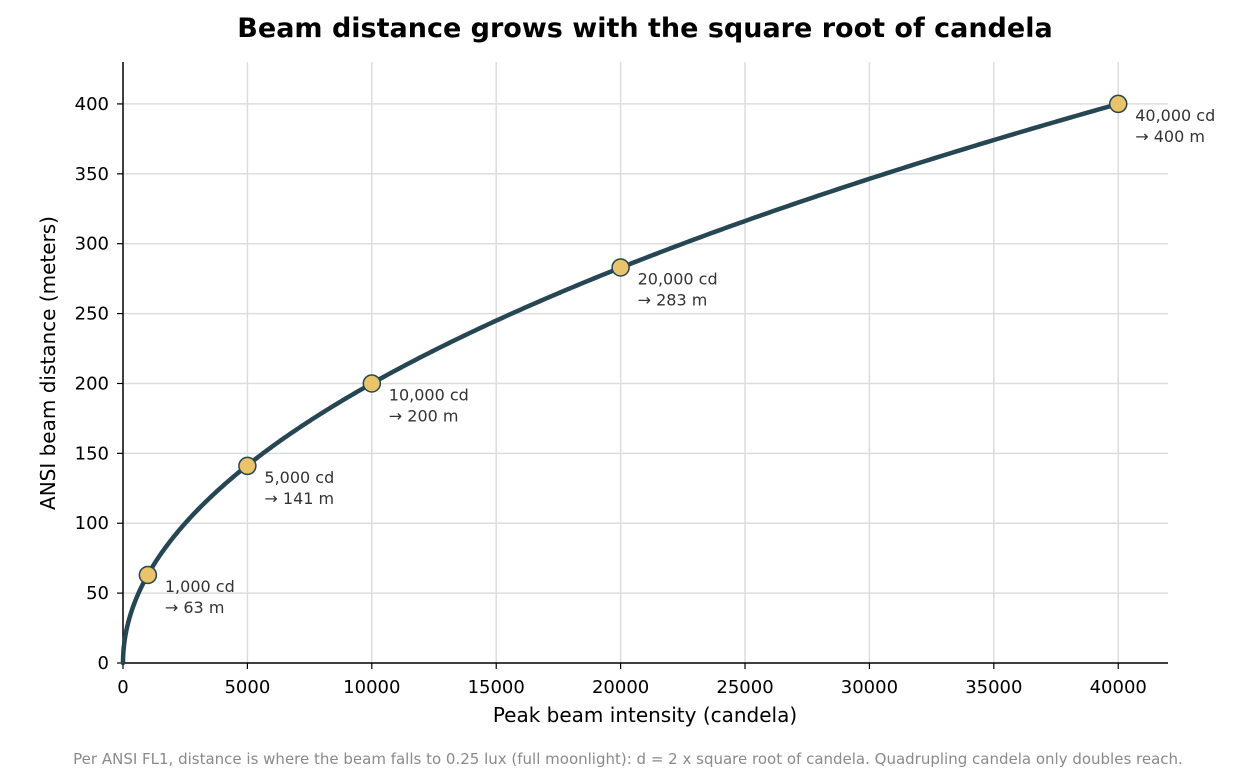 The width and height of the screenshot is (1257, 783). What do you see at coordinates (673, 299) in the screenshot?
I see `point-label-distance: → 283 m` at bounding box center [673, 299].